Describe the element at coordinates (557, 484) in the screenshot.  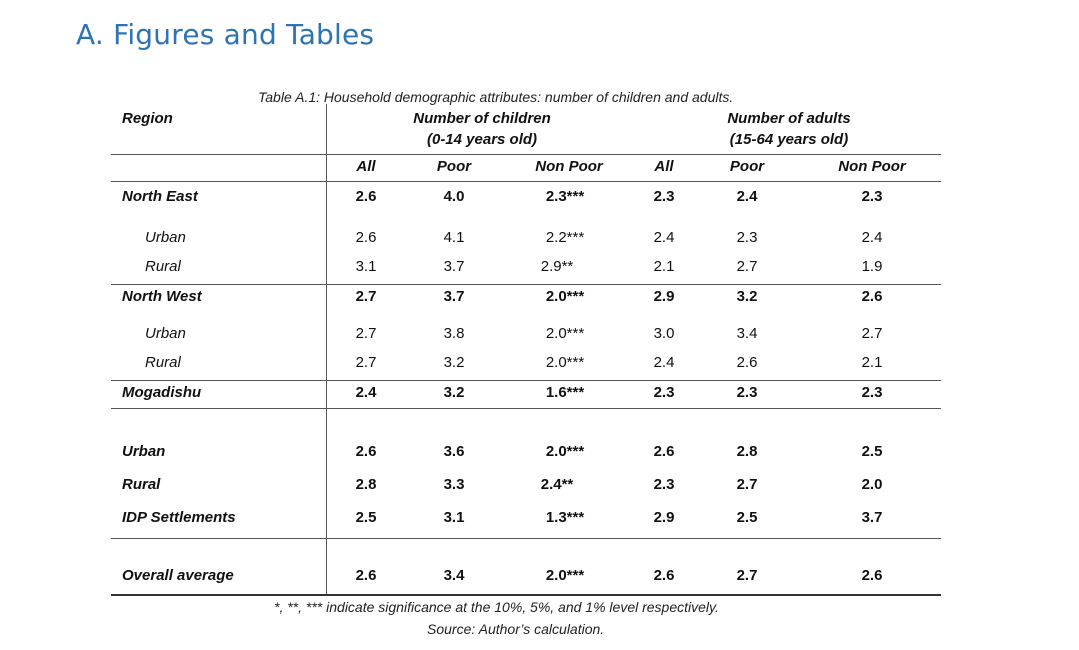
I see `cell: 2.4**` at that location.